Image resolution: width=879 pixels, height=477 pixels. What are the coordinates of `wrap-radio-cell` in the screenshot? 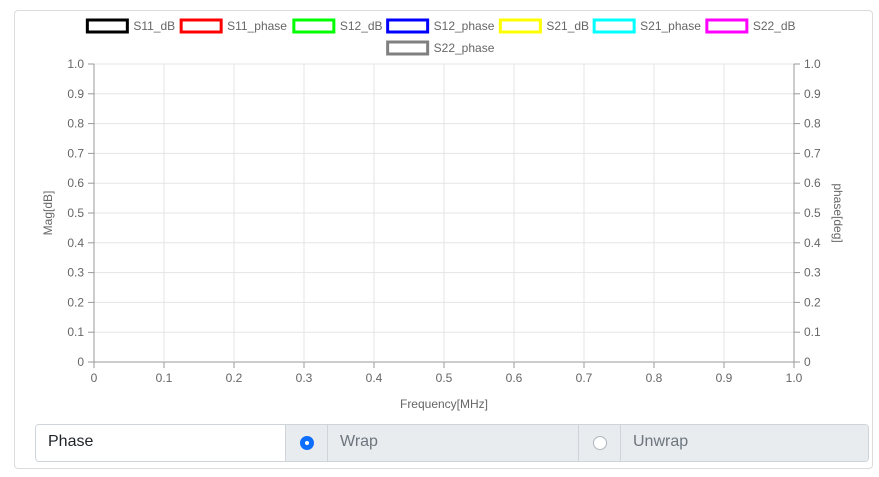 It's located at (307, 443).